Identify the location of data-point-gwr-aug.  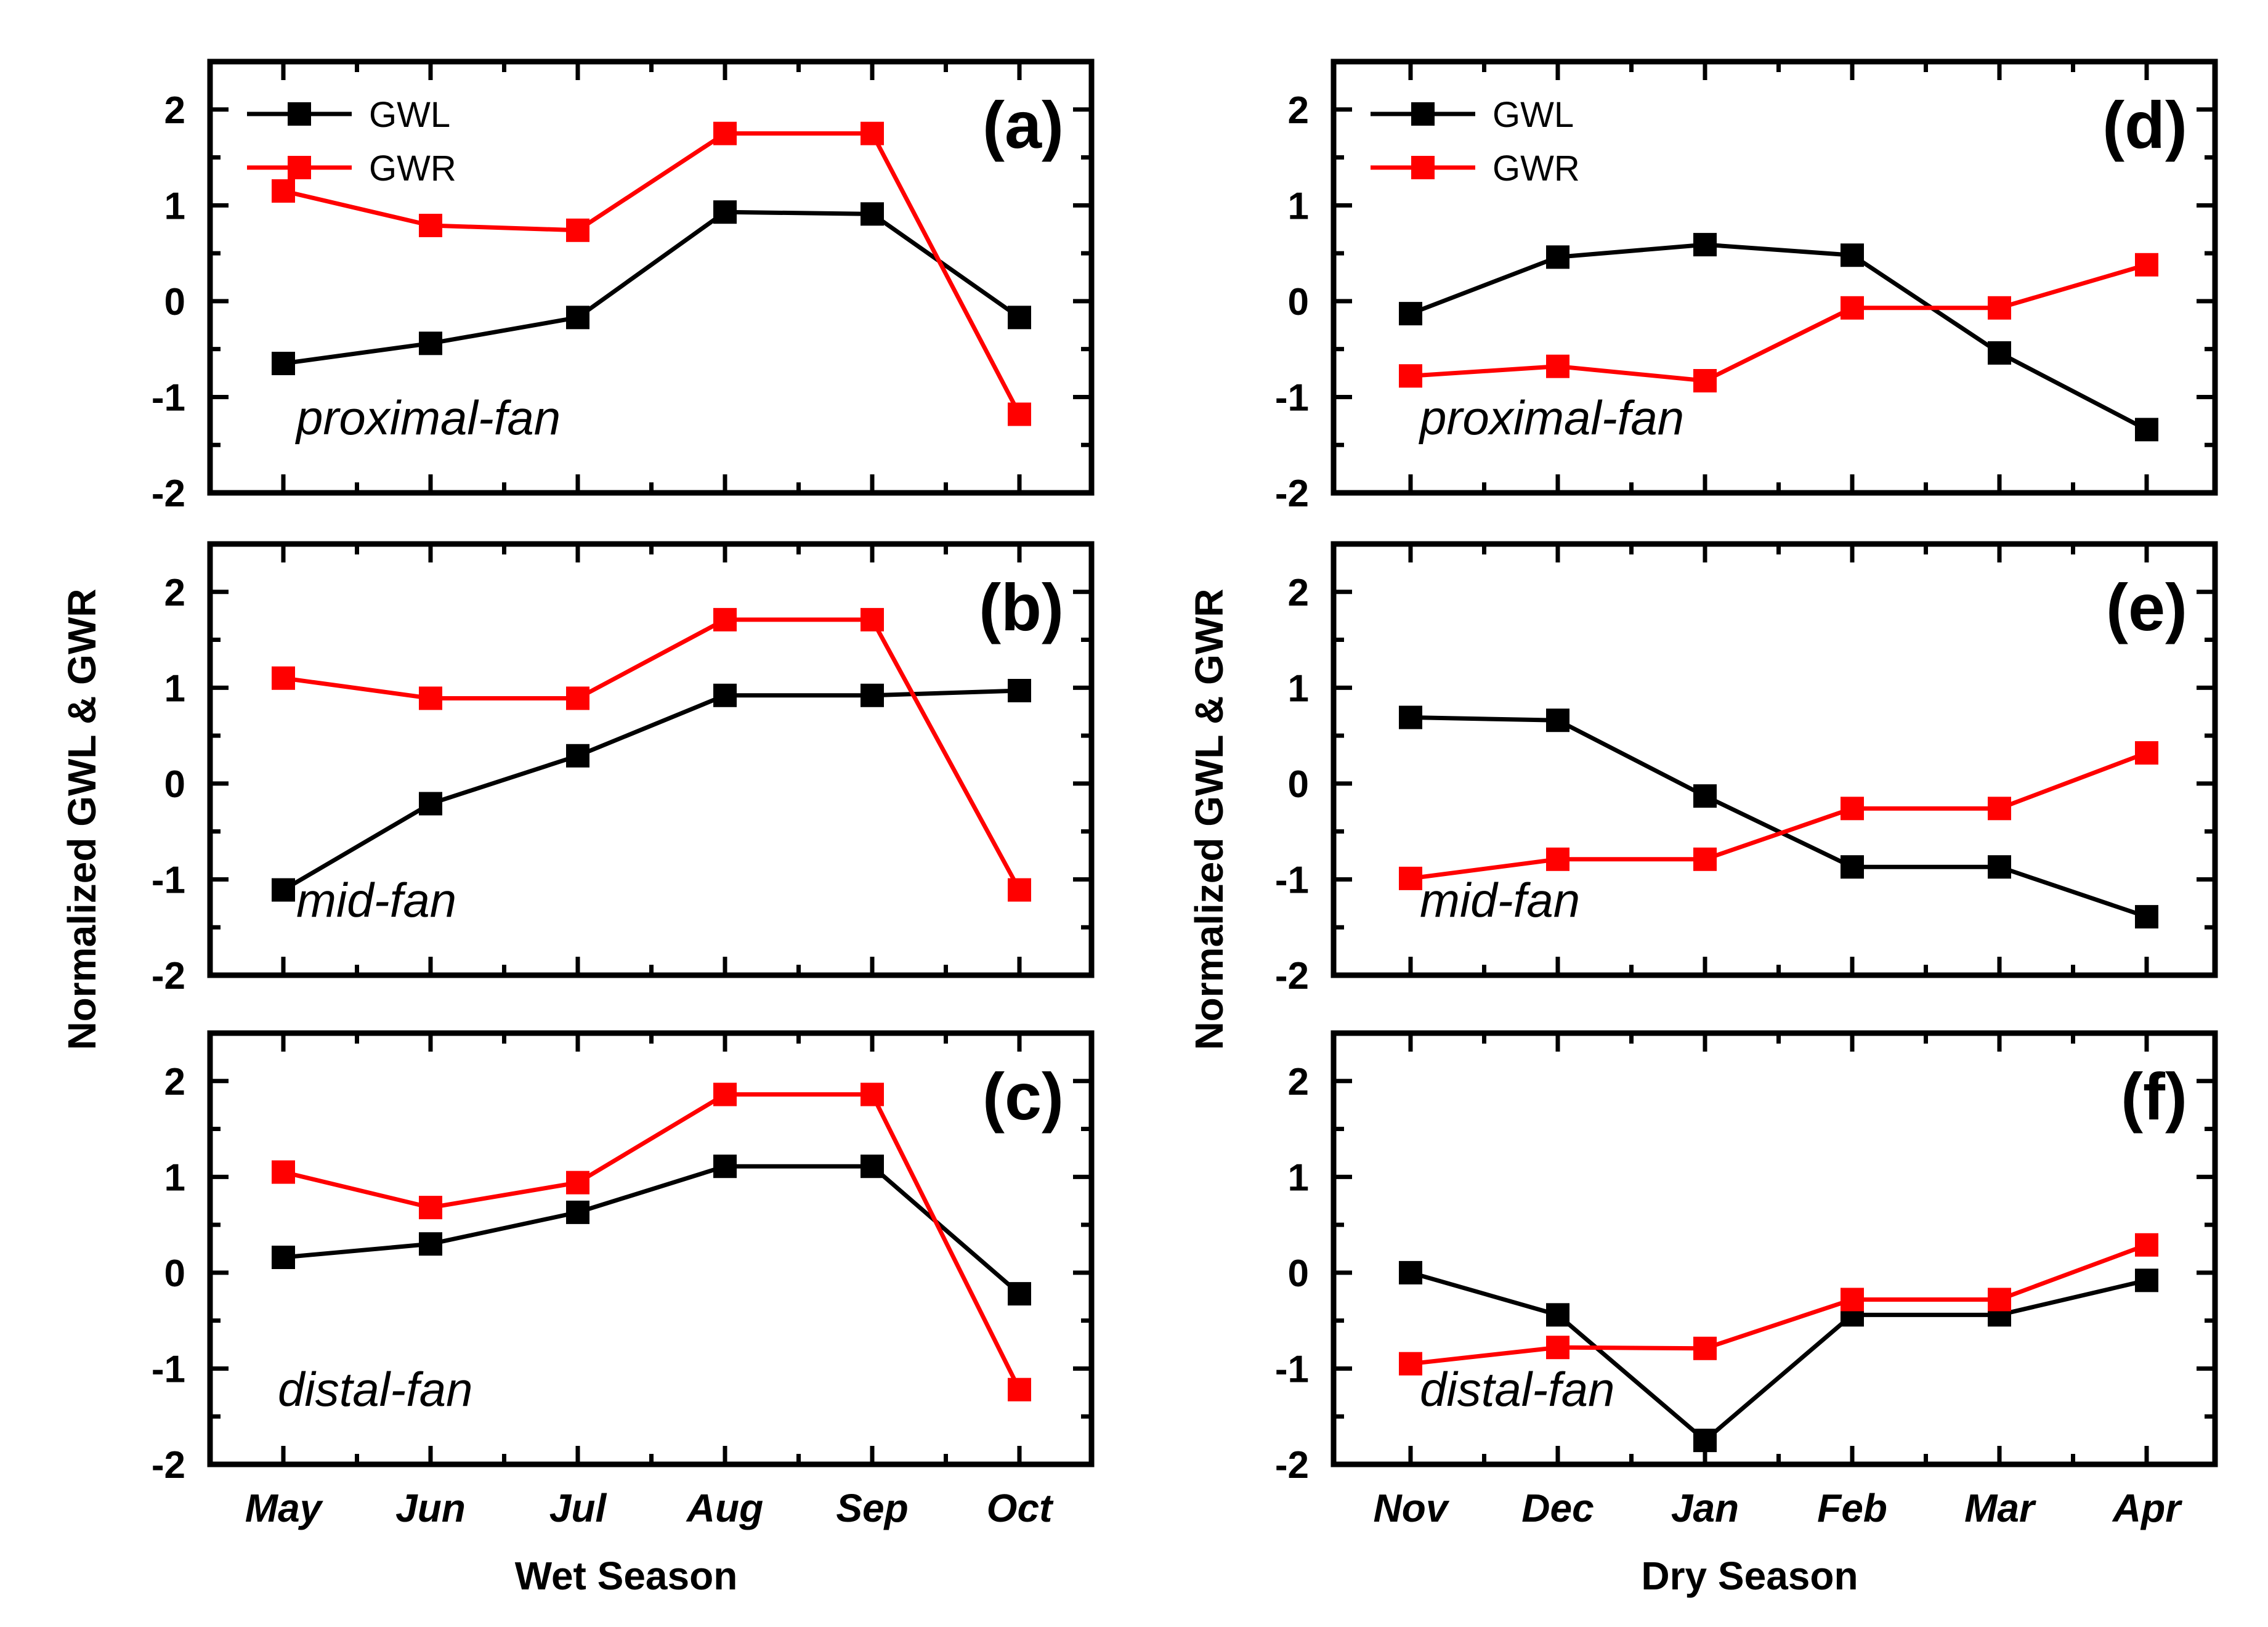
(725, 619).